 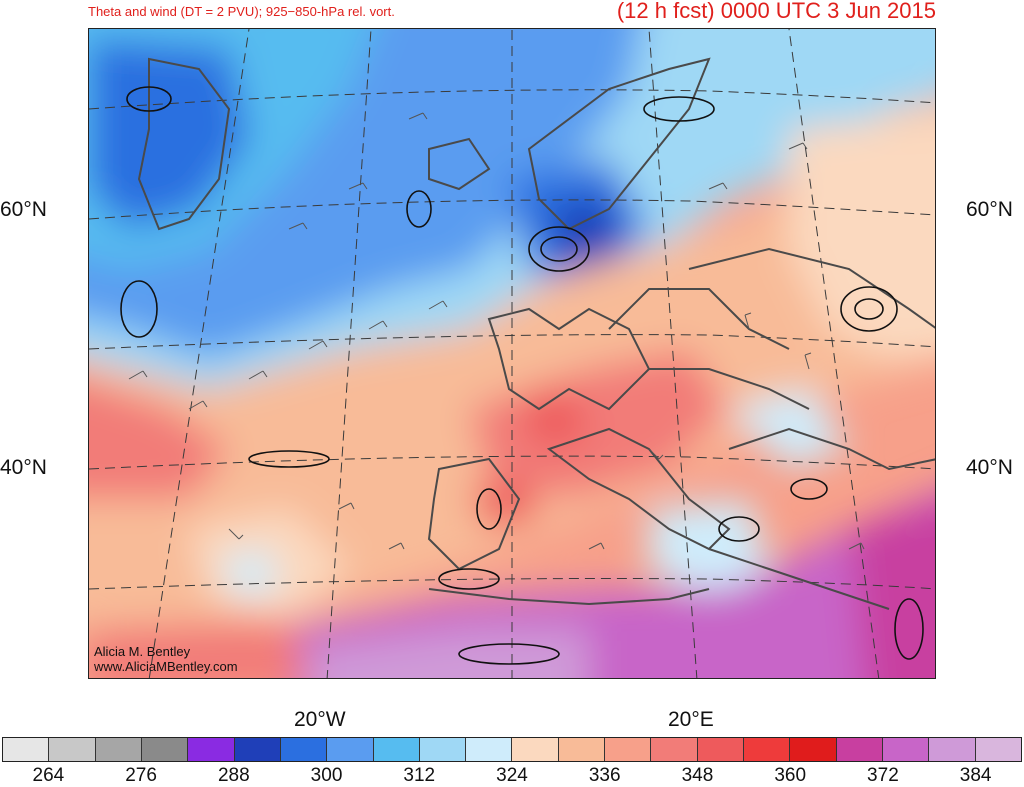 What do you see at coordinates (989, 467) in the screenshot?
I see `lat-label-40n-right: 40°N` at bounding box center [989, 467].